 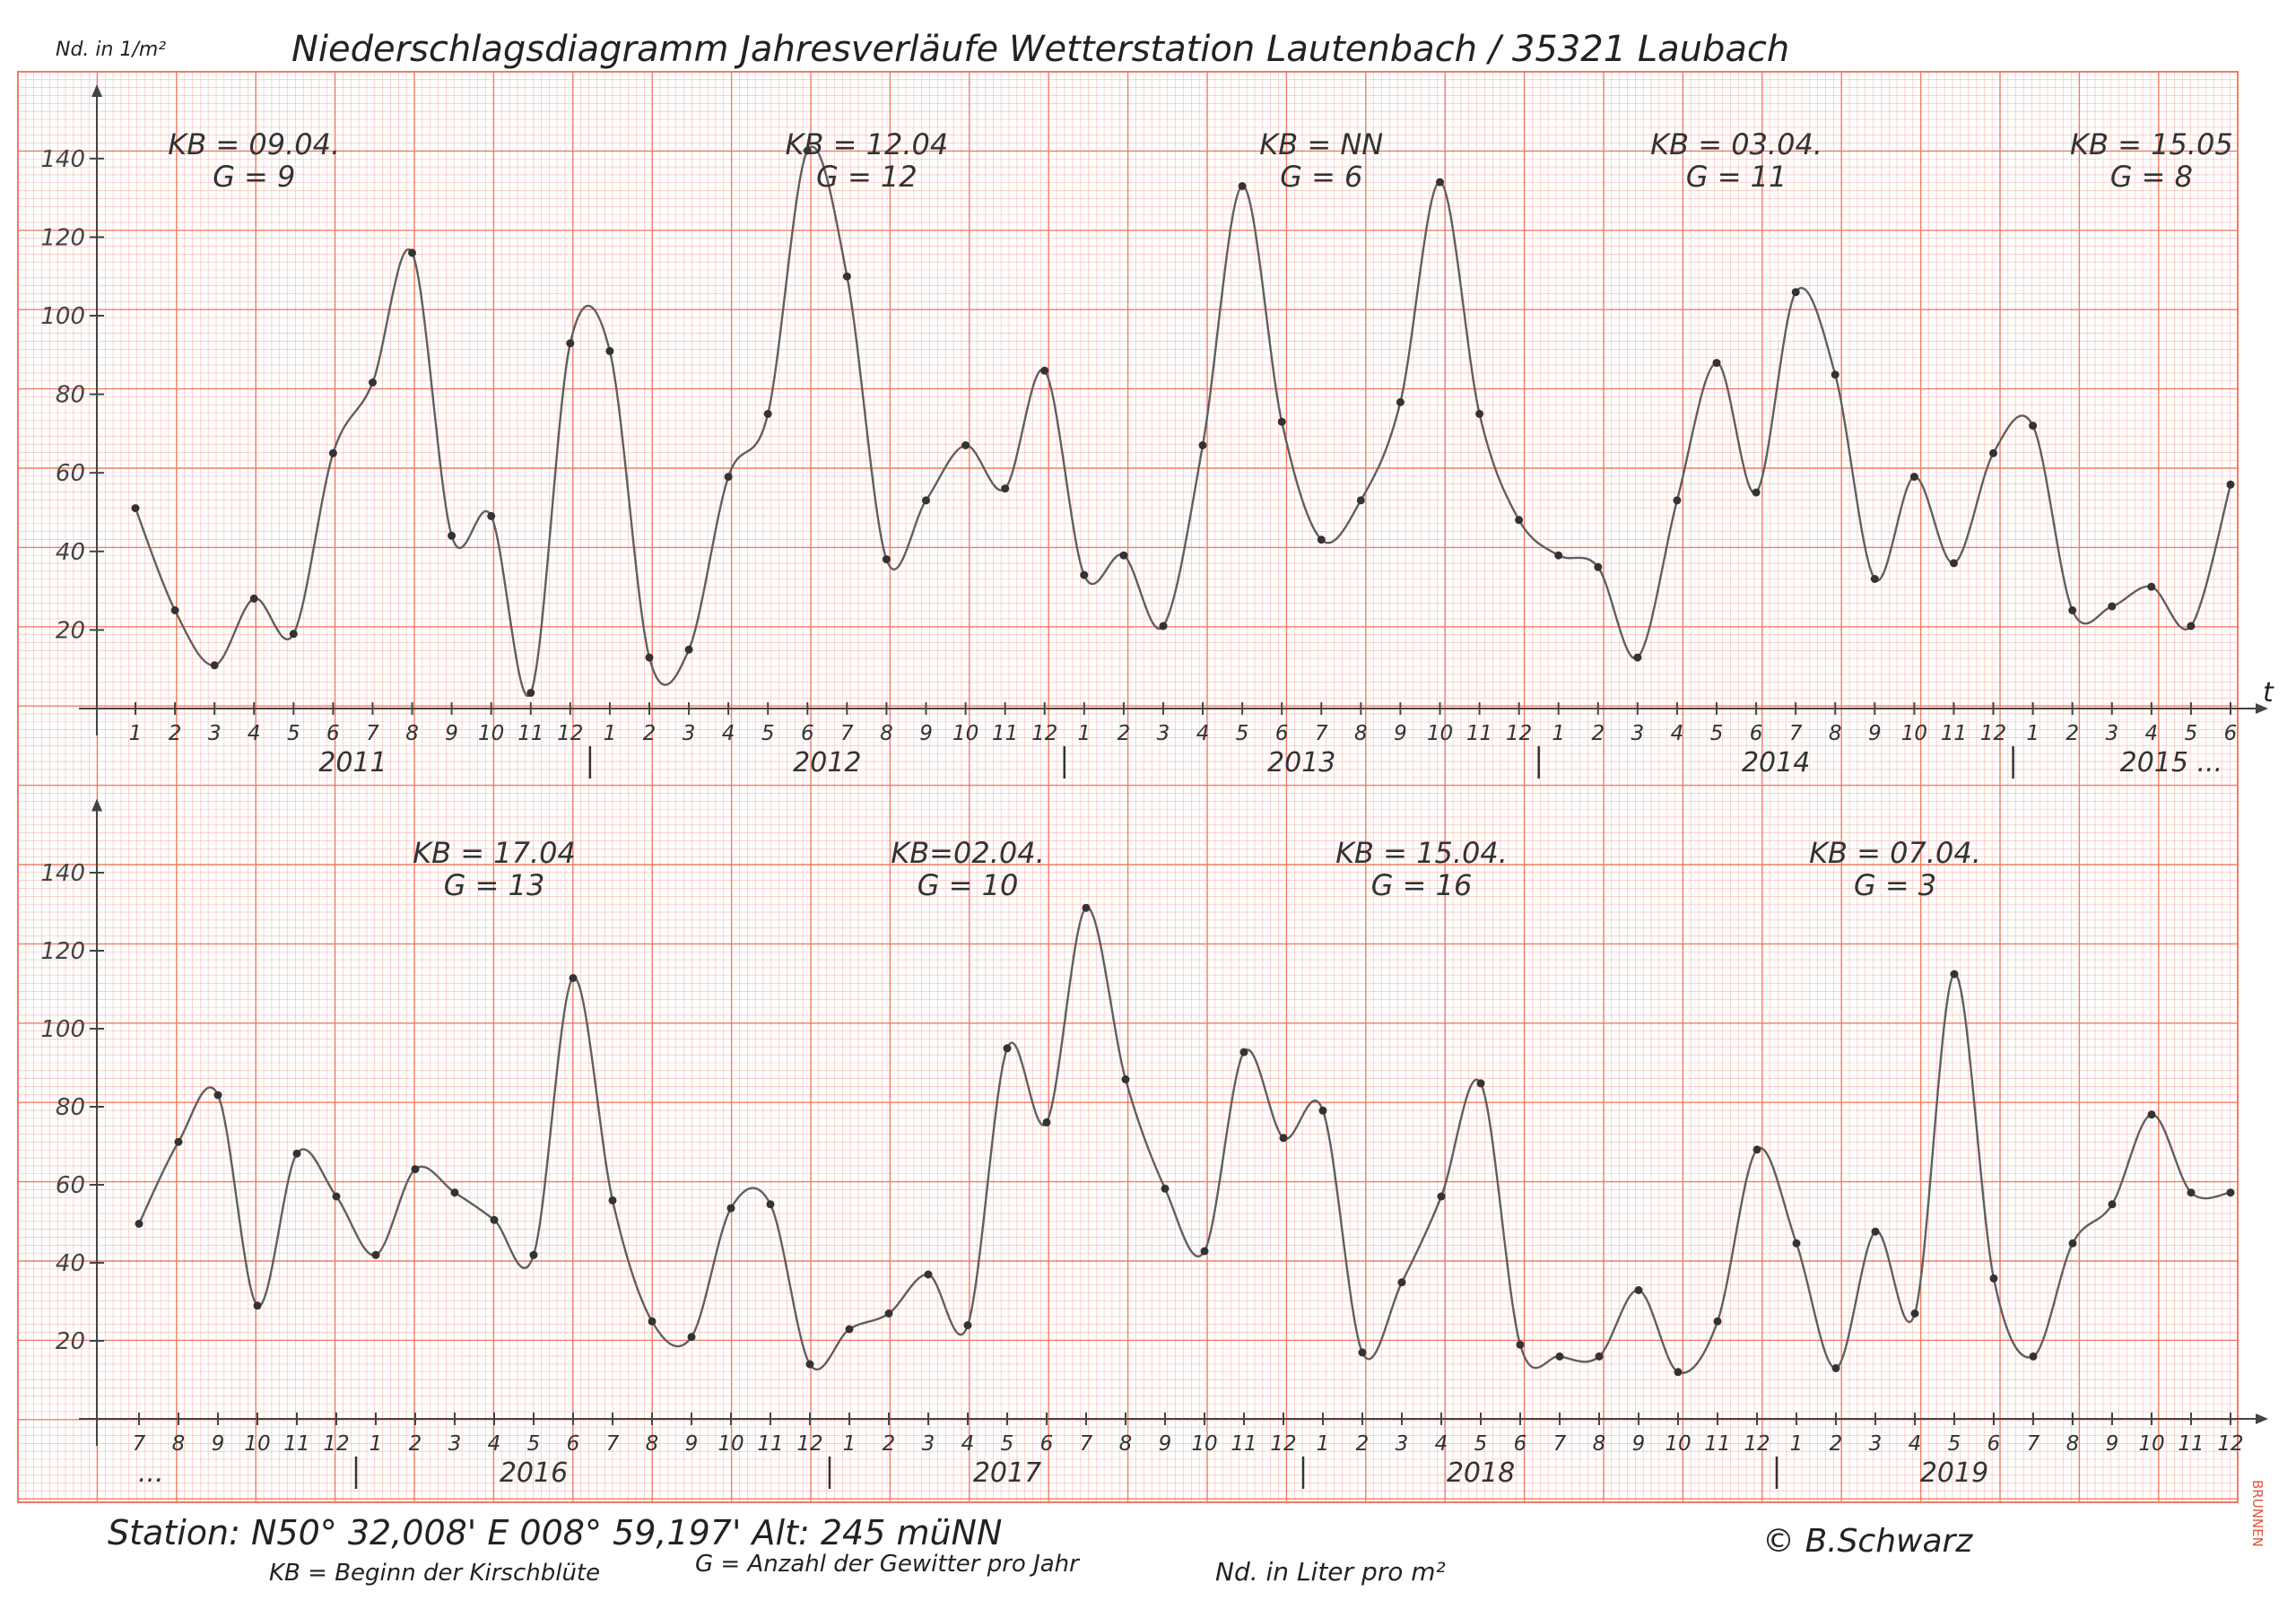 What do you see at coordinates (827, 762) in the screenshot?
I see `year-label: 2012` at bounding box center [827, 762].